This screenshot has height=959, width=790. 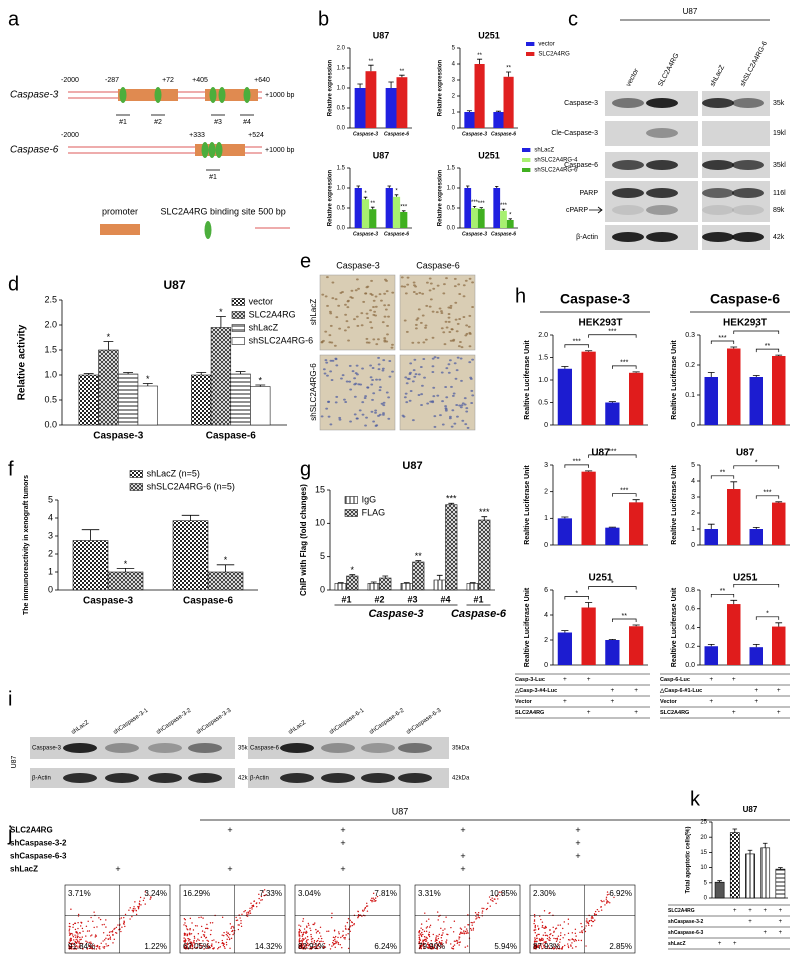 I want to click on significance-label: ***, so click(x=404, y=207).